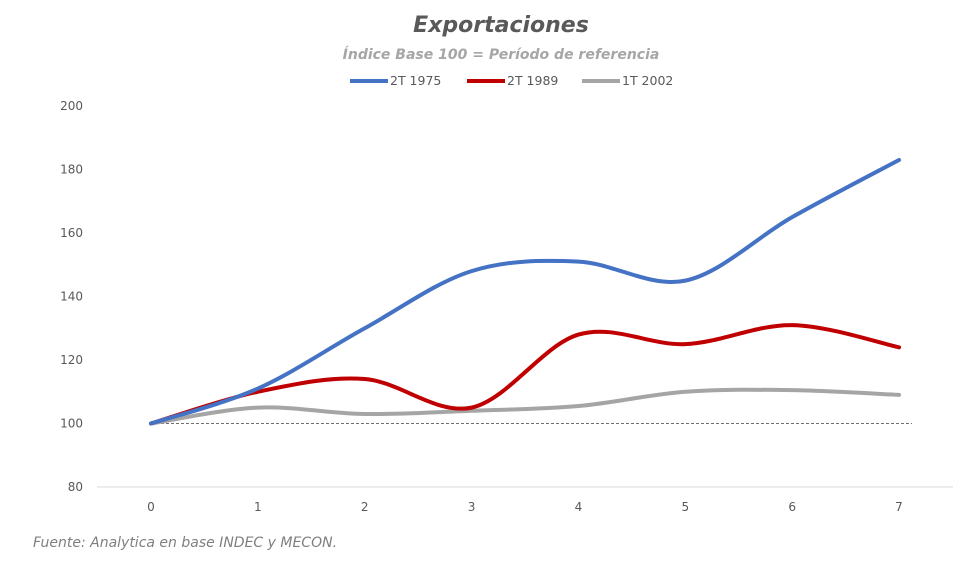  What do you see at coordinates (415, 80) in the screenshot?
I see `legend-label: 2T 1975` at bounding box center [415, 80].